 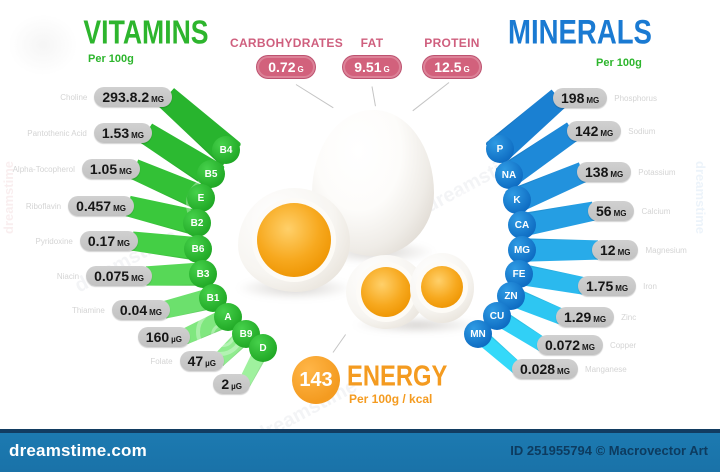 I want to click on value-pill: 138 MG, so click(x=604, y=172).